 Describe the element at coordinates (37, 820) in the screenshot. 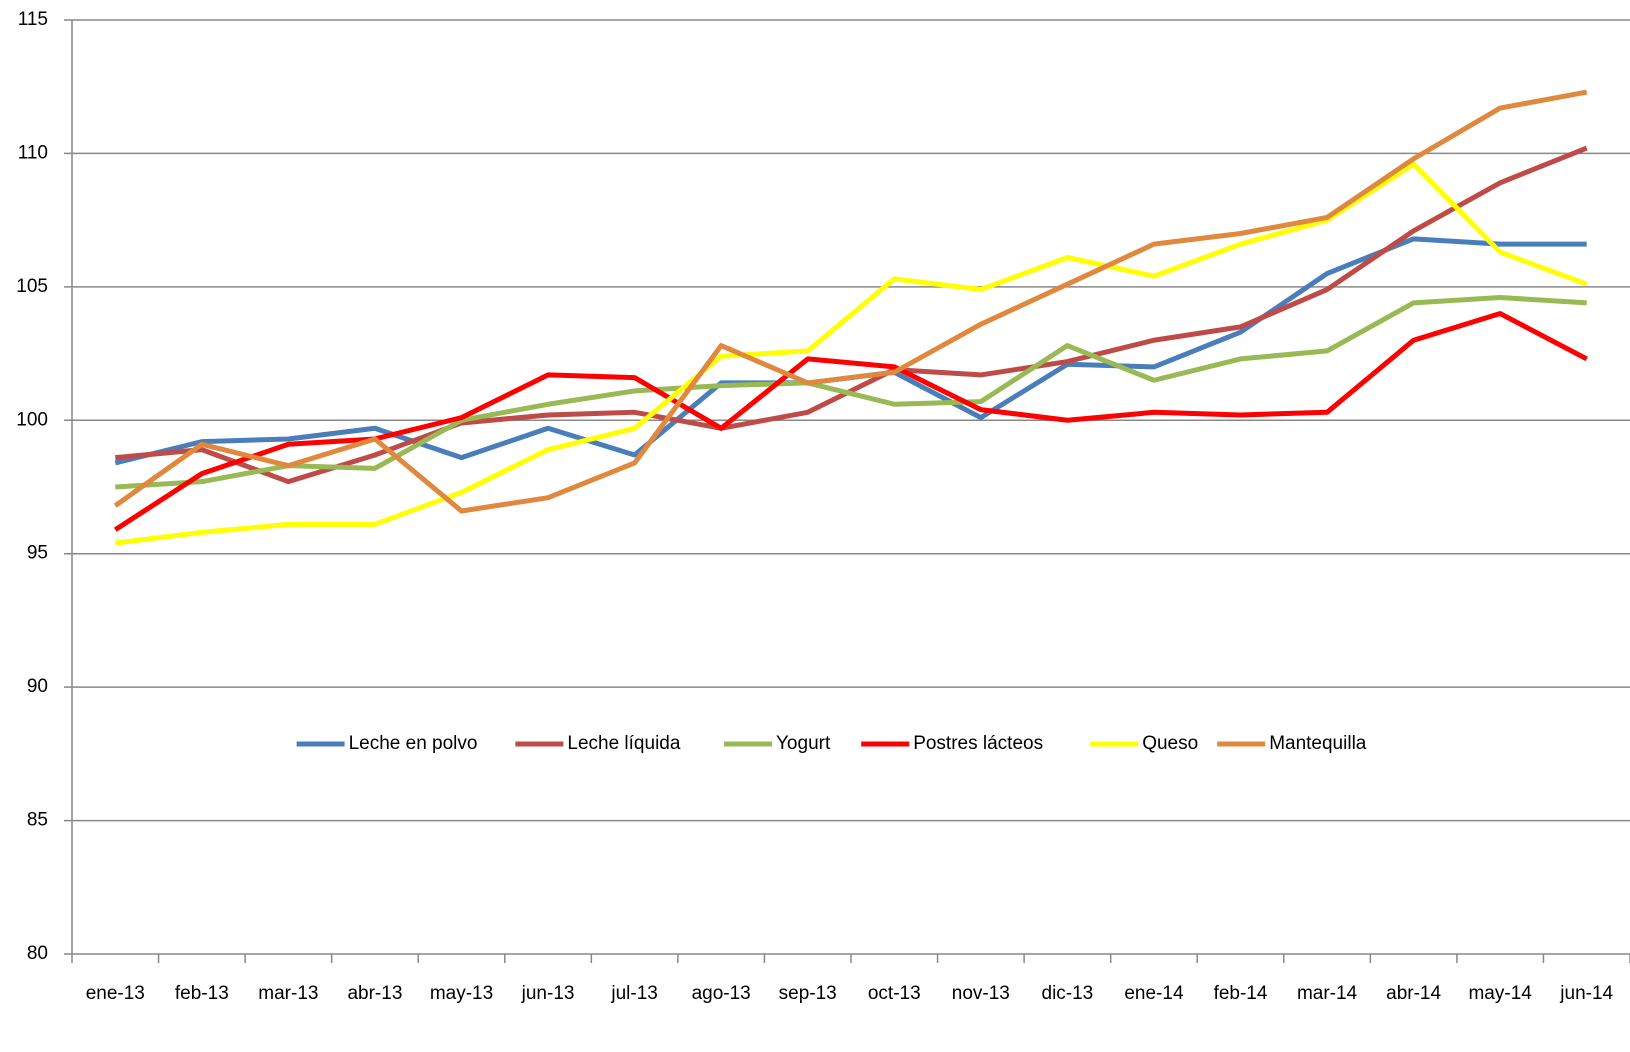

I see `y-tick-label: 85` at that location.